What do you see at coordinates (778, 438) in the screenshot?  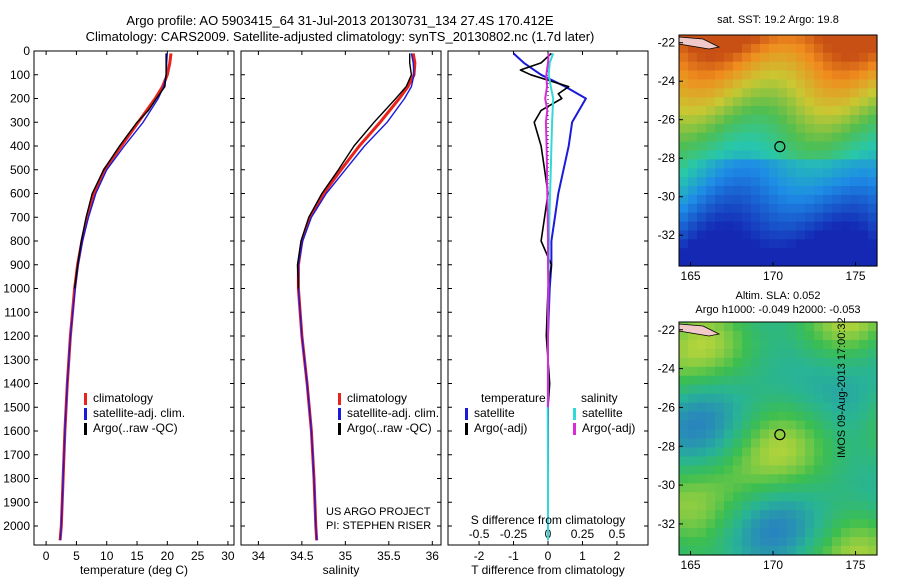 I see `map-frame` at bounding box center [778, 438].